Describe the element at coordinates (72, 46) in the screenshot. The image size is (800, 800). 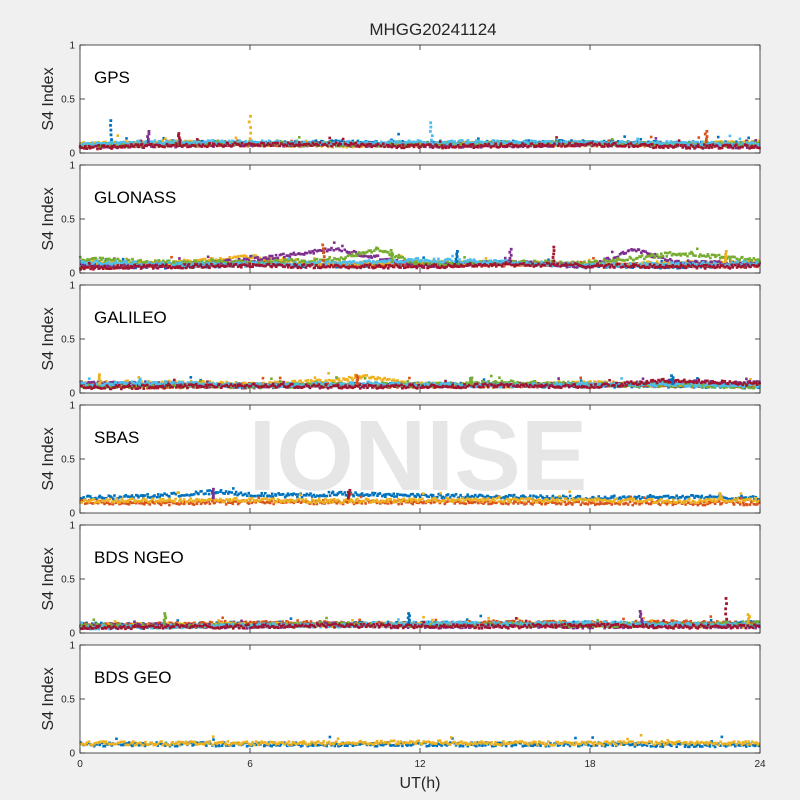
I see `y-tick-label: 1` at that location.